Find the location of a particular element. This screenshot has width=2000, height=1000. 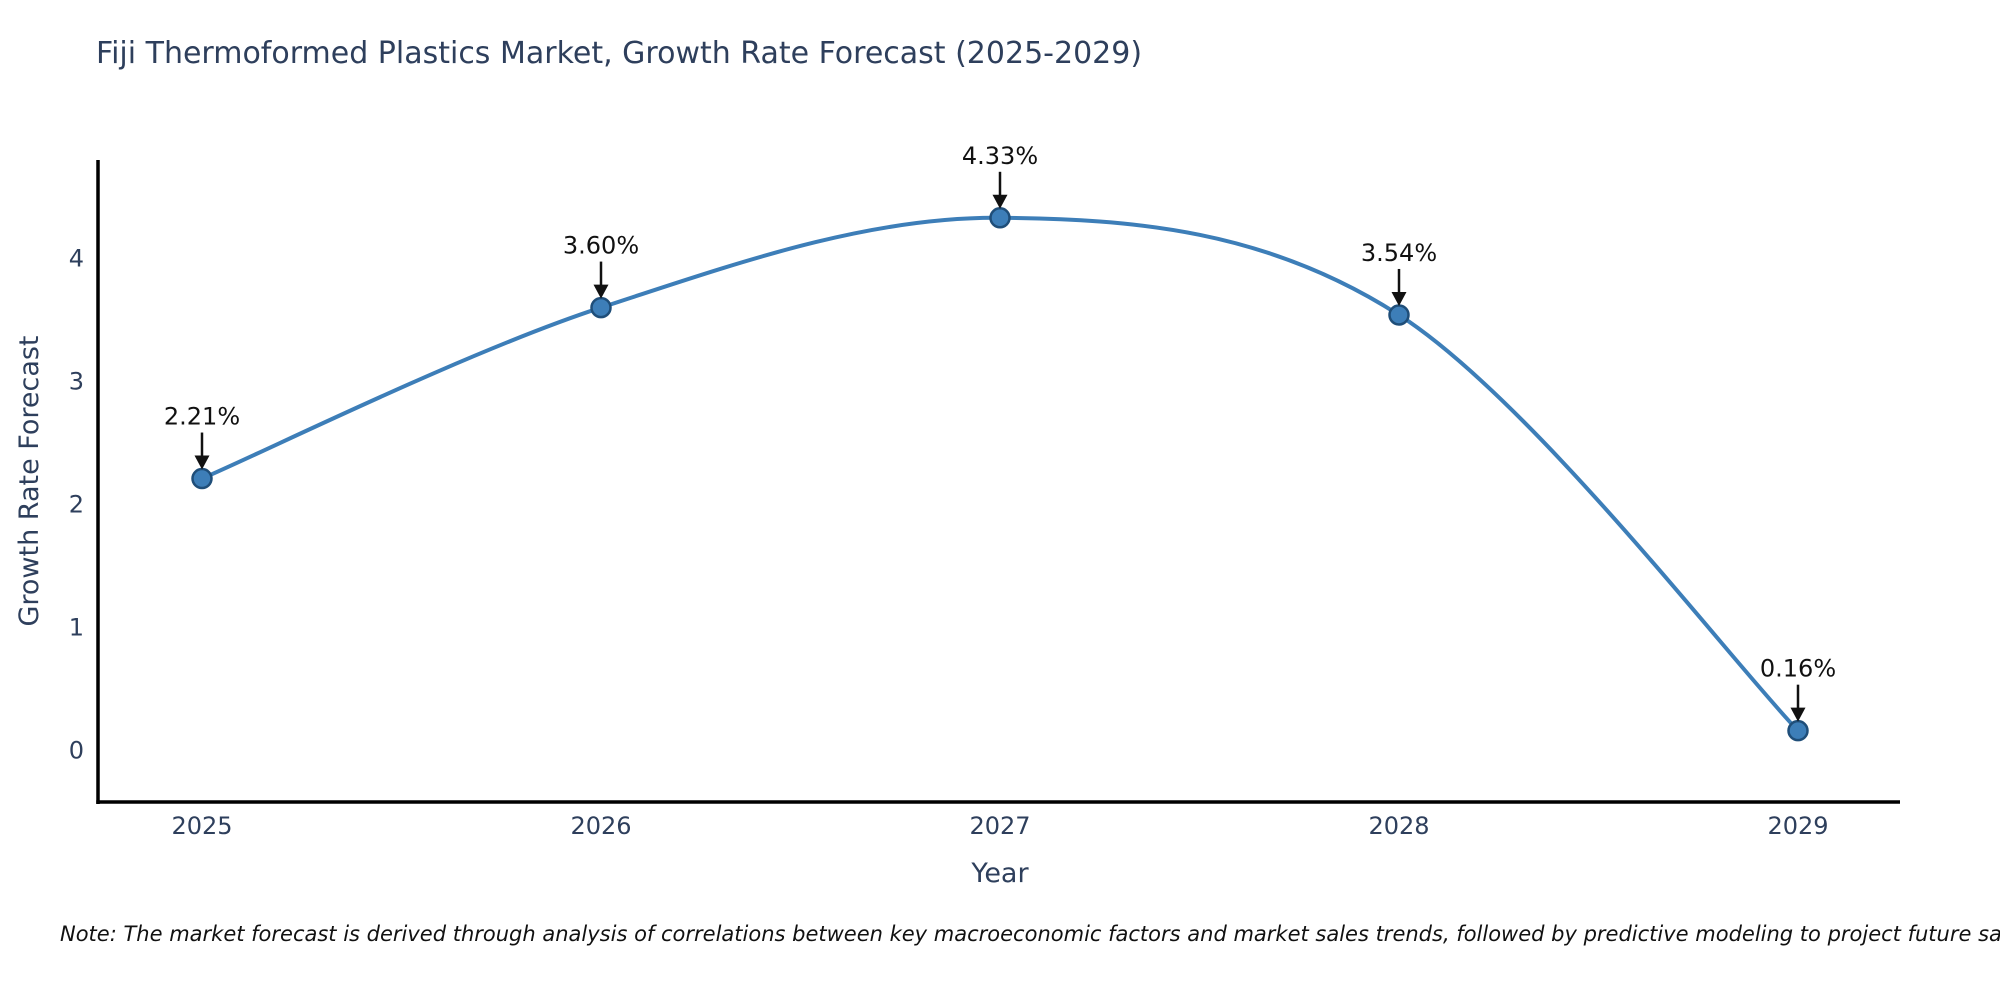

y-tick-label: 4 is located at coordinates (76, 258).